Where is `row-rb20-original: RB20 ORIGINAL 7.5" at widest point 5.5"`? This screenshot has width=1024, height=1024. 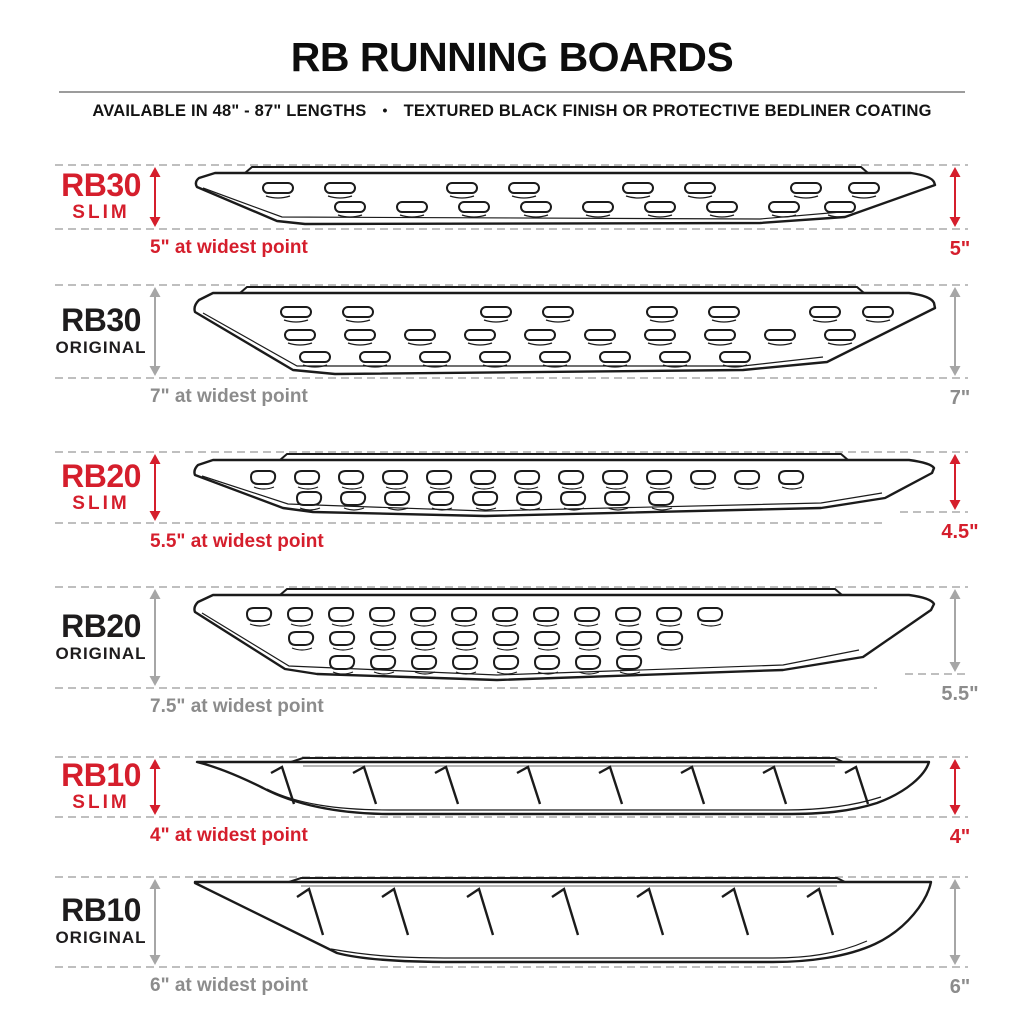
row-rb20-original: RB20 ORIGINAL 7.5" at widest point 5.5" is located at coordinates (517, 657).